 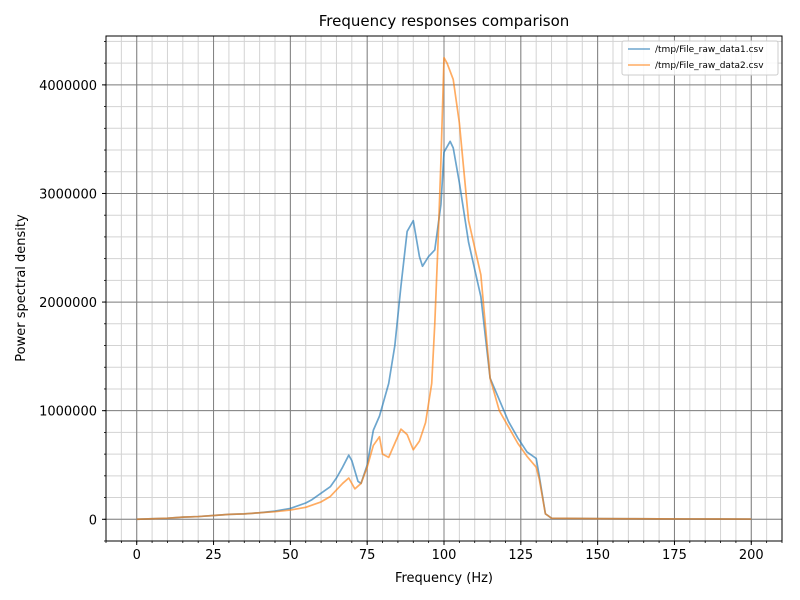 I want to click on x-tick-label: 100, so click(x=444, y=555).